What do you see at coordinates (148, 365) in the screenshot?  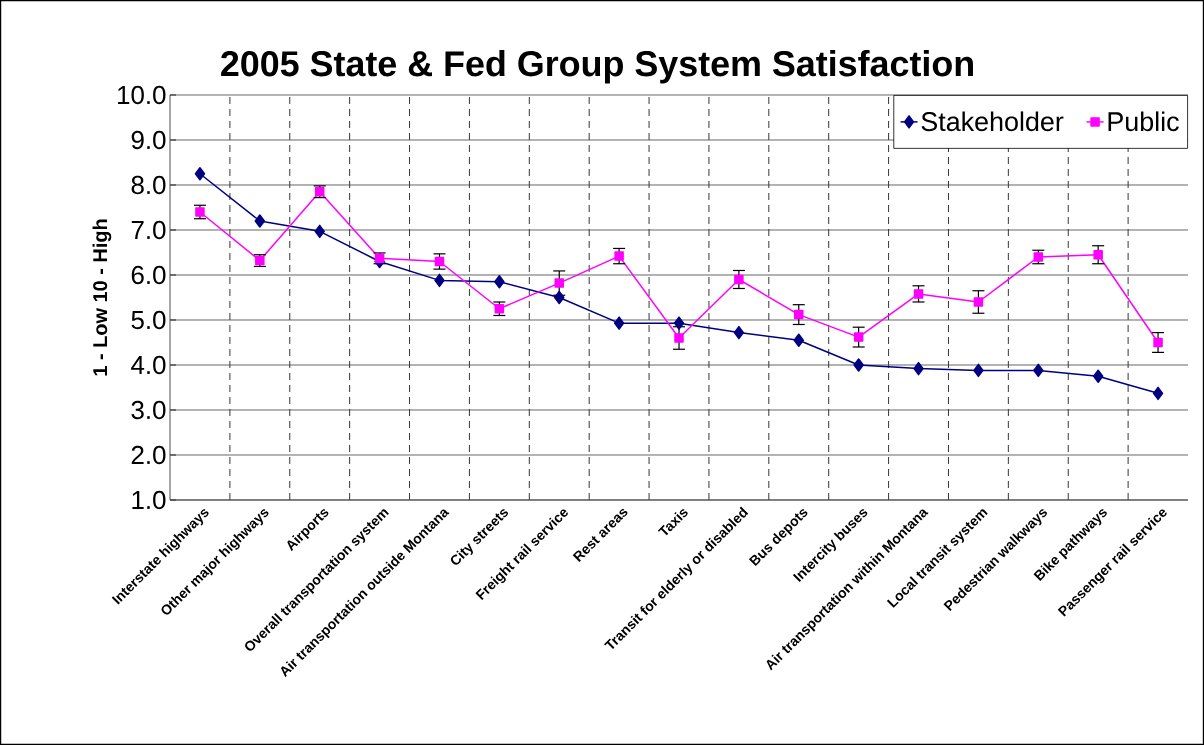 I see `y-tick-label: 4.0` at bounding box center [148, 365].